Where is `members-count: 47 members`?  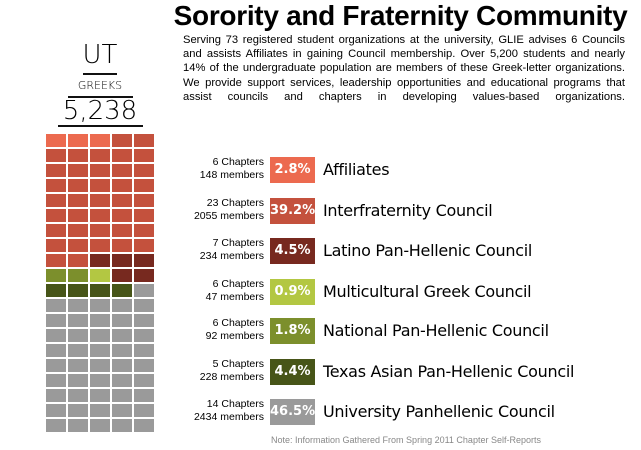 members-count: 47 members is located at coordinates (234, 297).